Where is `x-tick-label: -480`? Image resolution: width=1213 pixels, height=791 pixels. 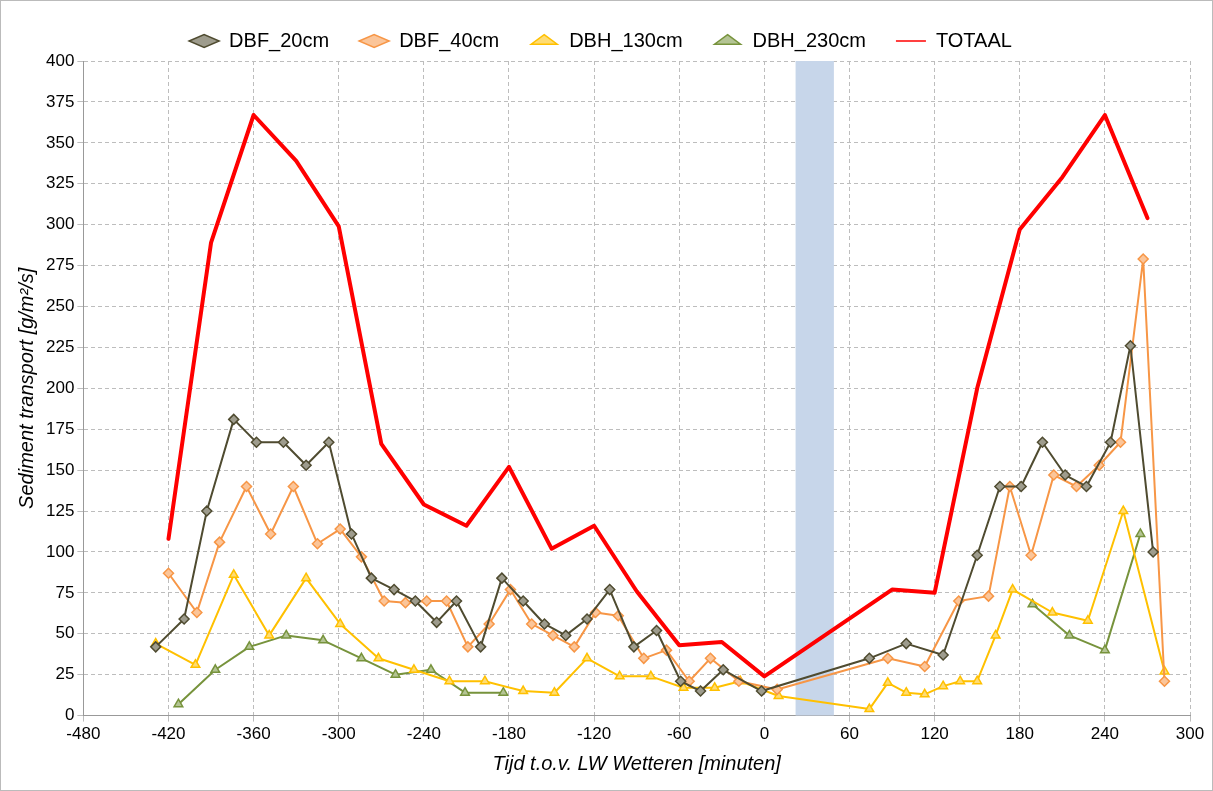 x-tick-label: -480 is located at coordinates (83, 734).